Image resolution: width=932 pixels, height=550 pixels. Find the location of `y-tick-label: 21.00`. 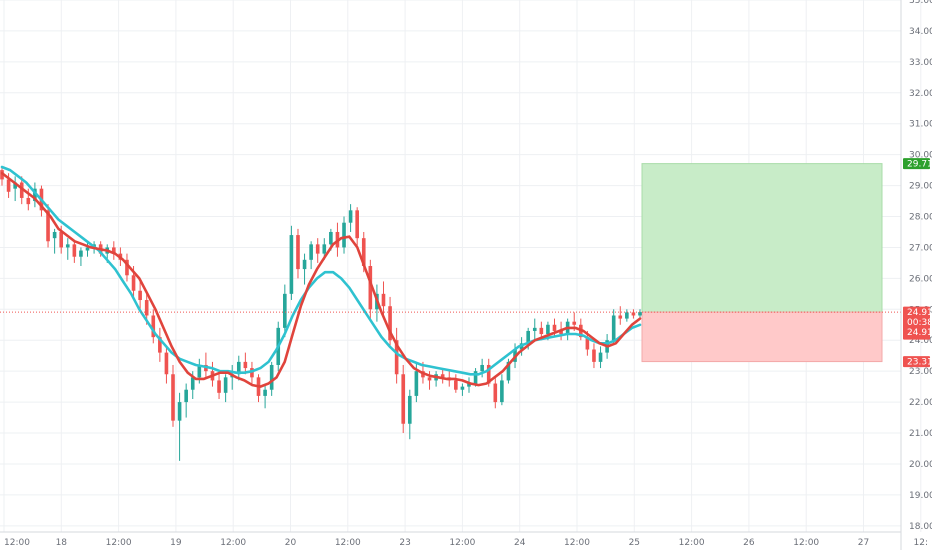

y-tick-label: 21.00 is located at coordinates (920, 434).